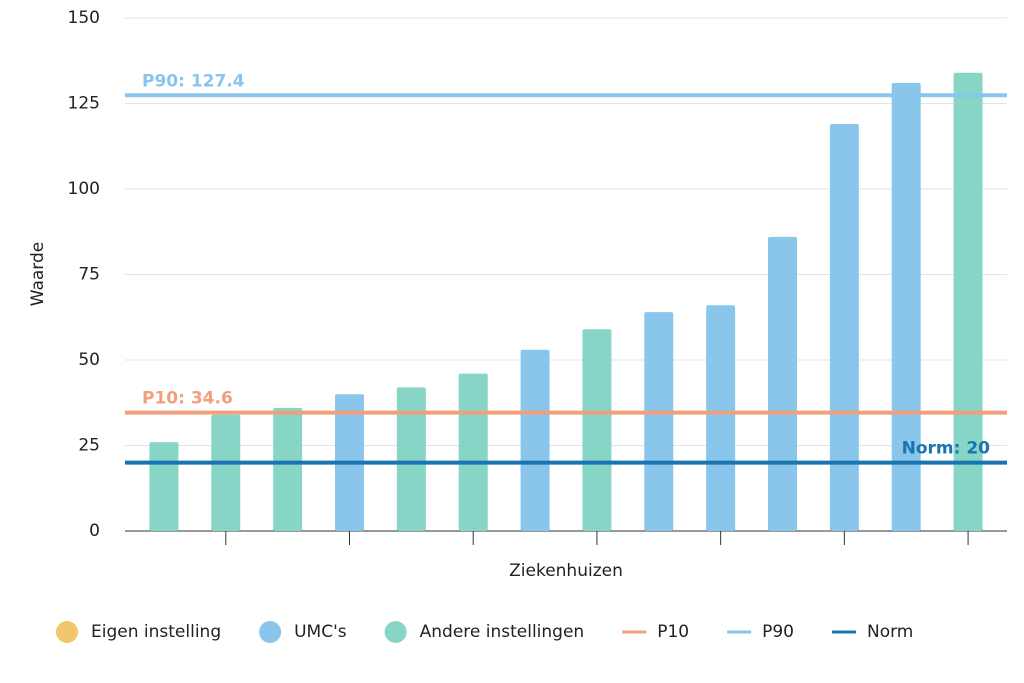  Describe the element at coordinates (946, 449) in the screenshot. I see `reference-label: Norm: 20` at that location.